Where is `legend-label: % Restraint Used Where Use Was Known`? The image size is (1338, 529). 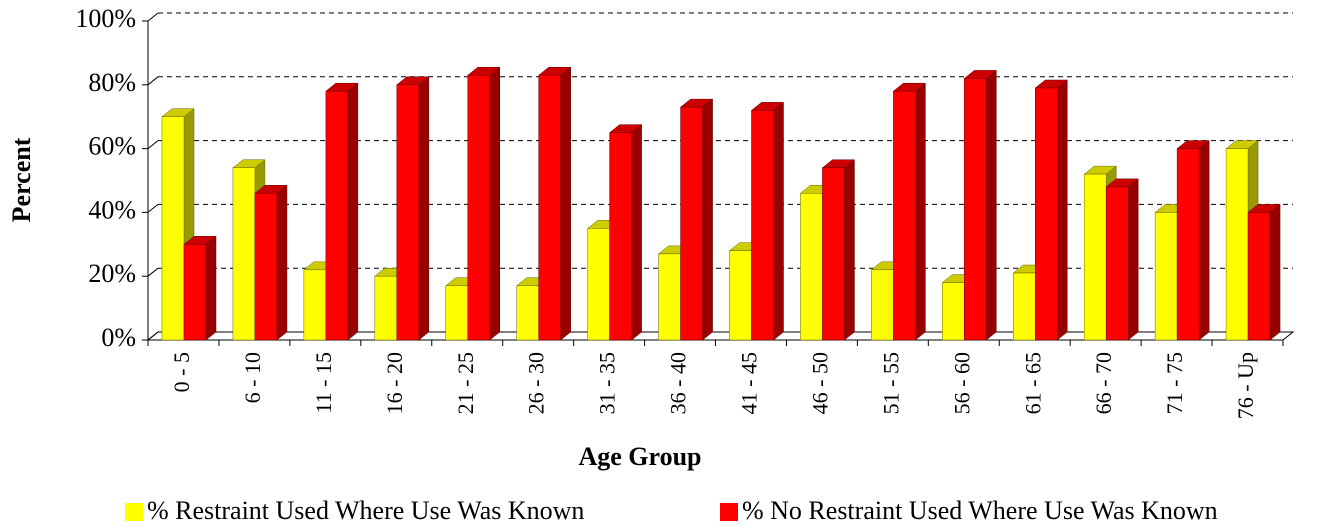
legend-label: % Restraint Used Where Use Was Known is located at coordinates (365, 510).